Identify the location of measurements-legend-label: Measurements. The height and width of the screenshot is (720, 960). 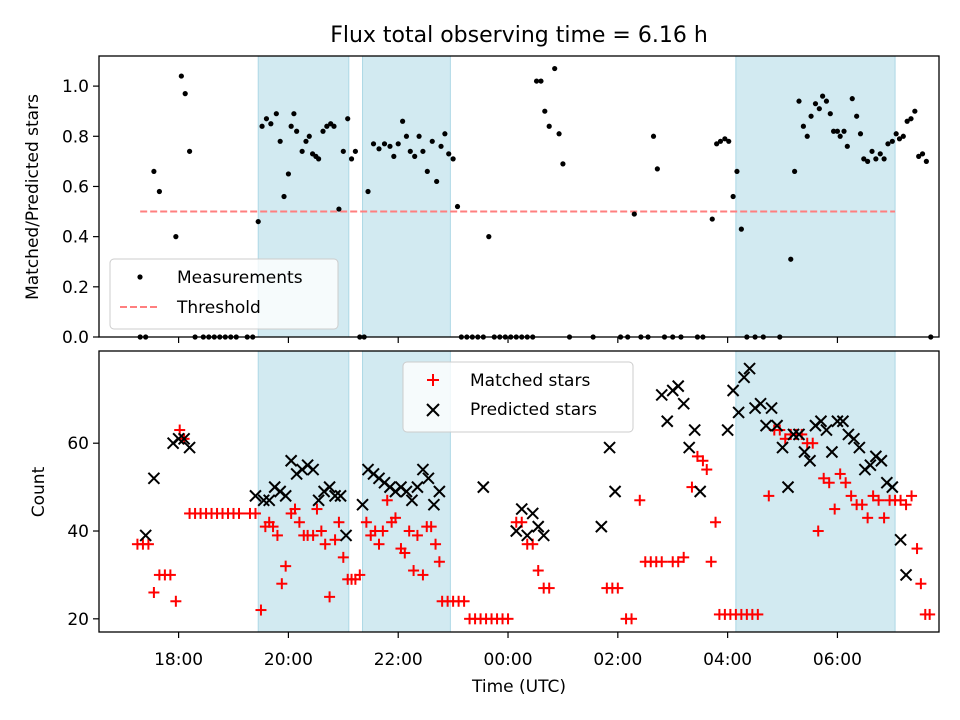
(240, 278).